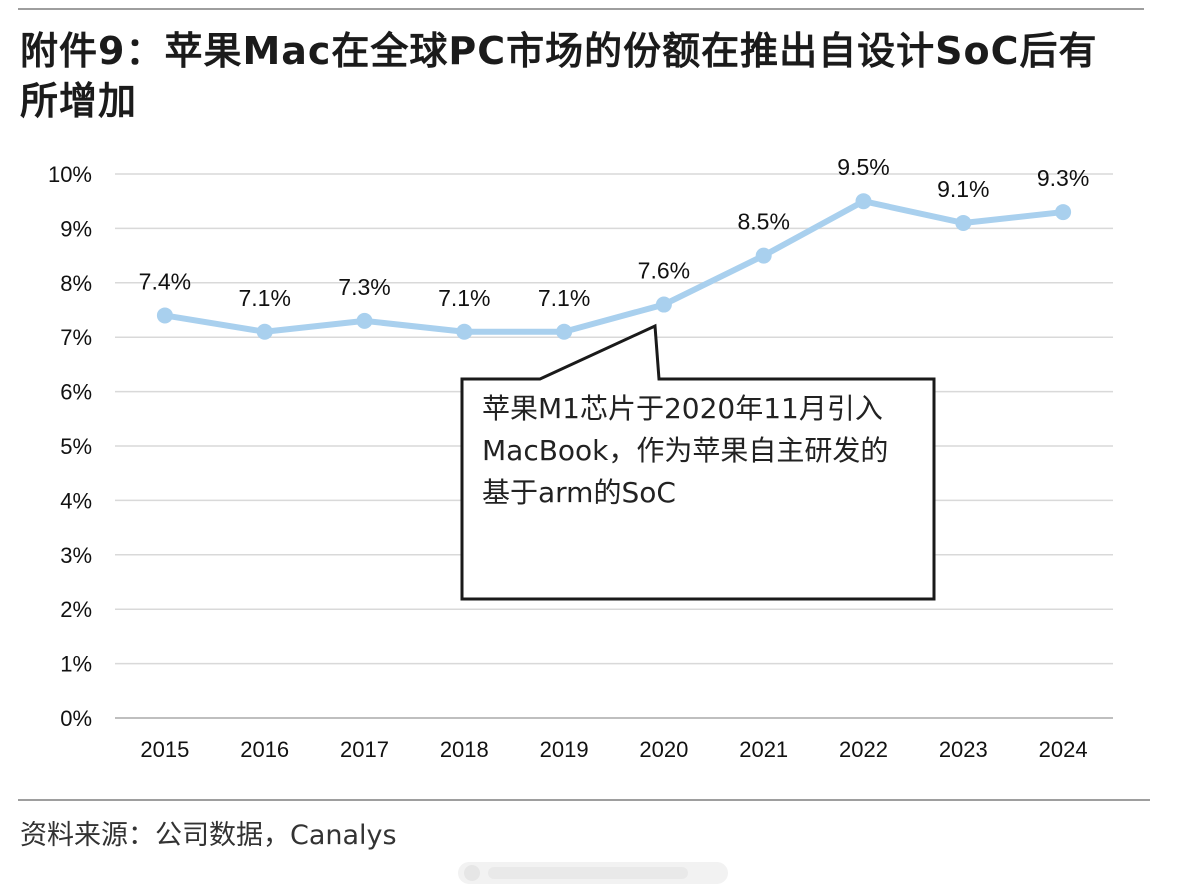  Describe the element at coordinates (208, 835) in the screenshot. I see `source-note: 资料来源：公司数据，Canalys` at that location.